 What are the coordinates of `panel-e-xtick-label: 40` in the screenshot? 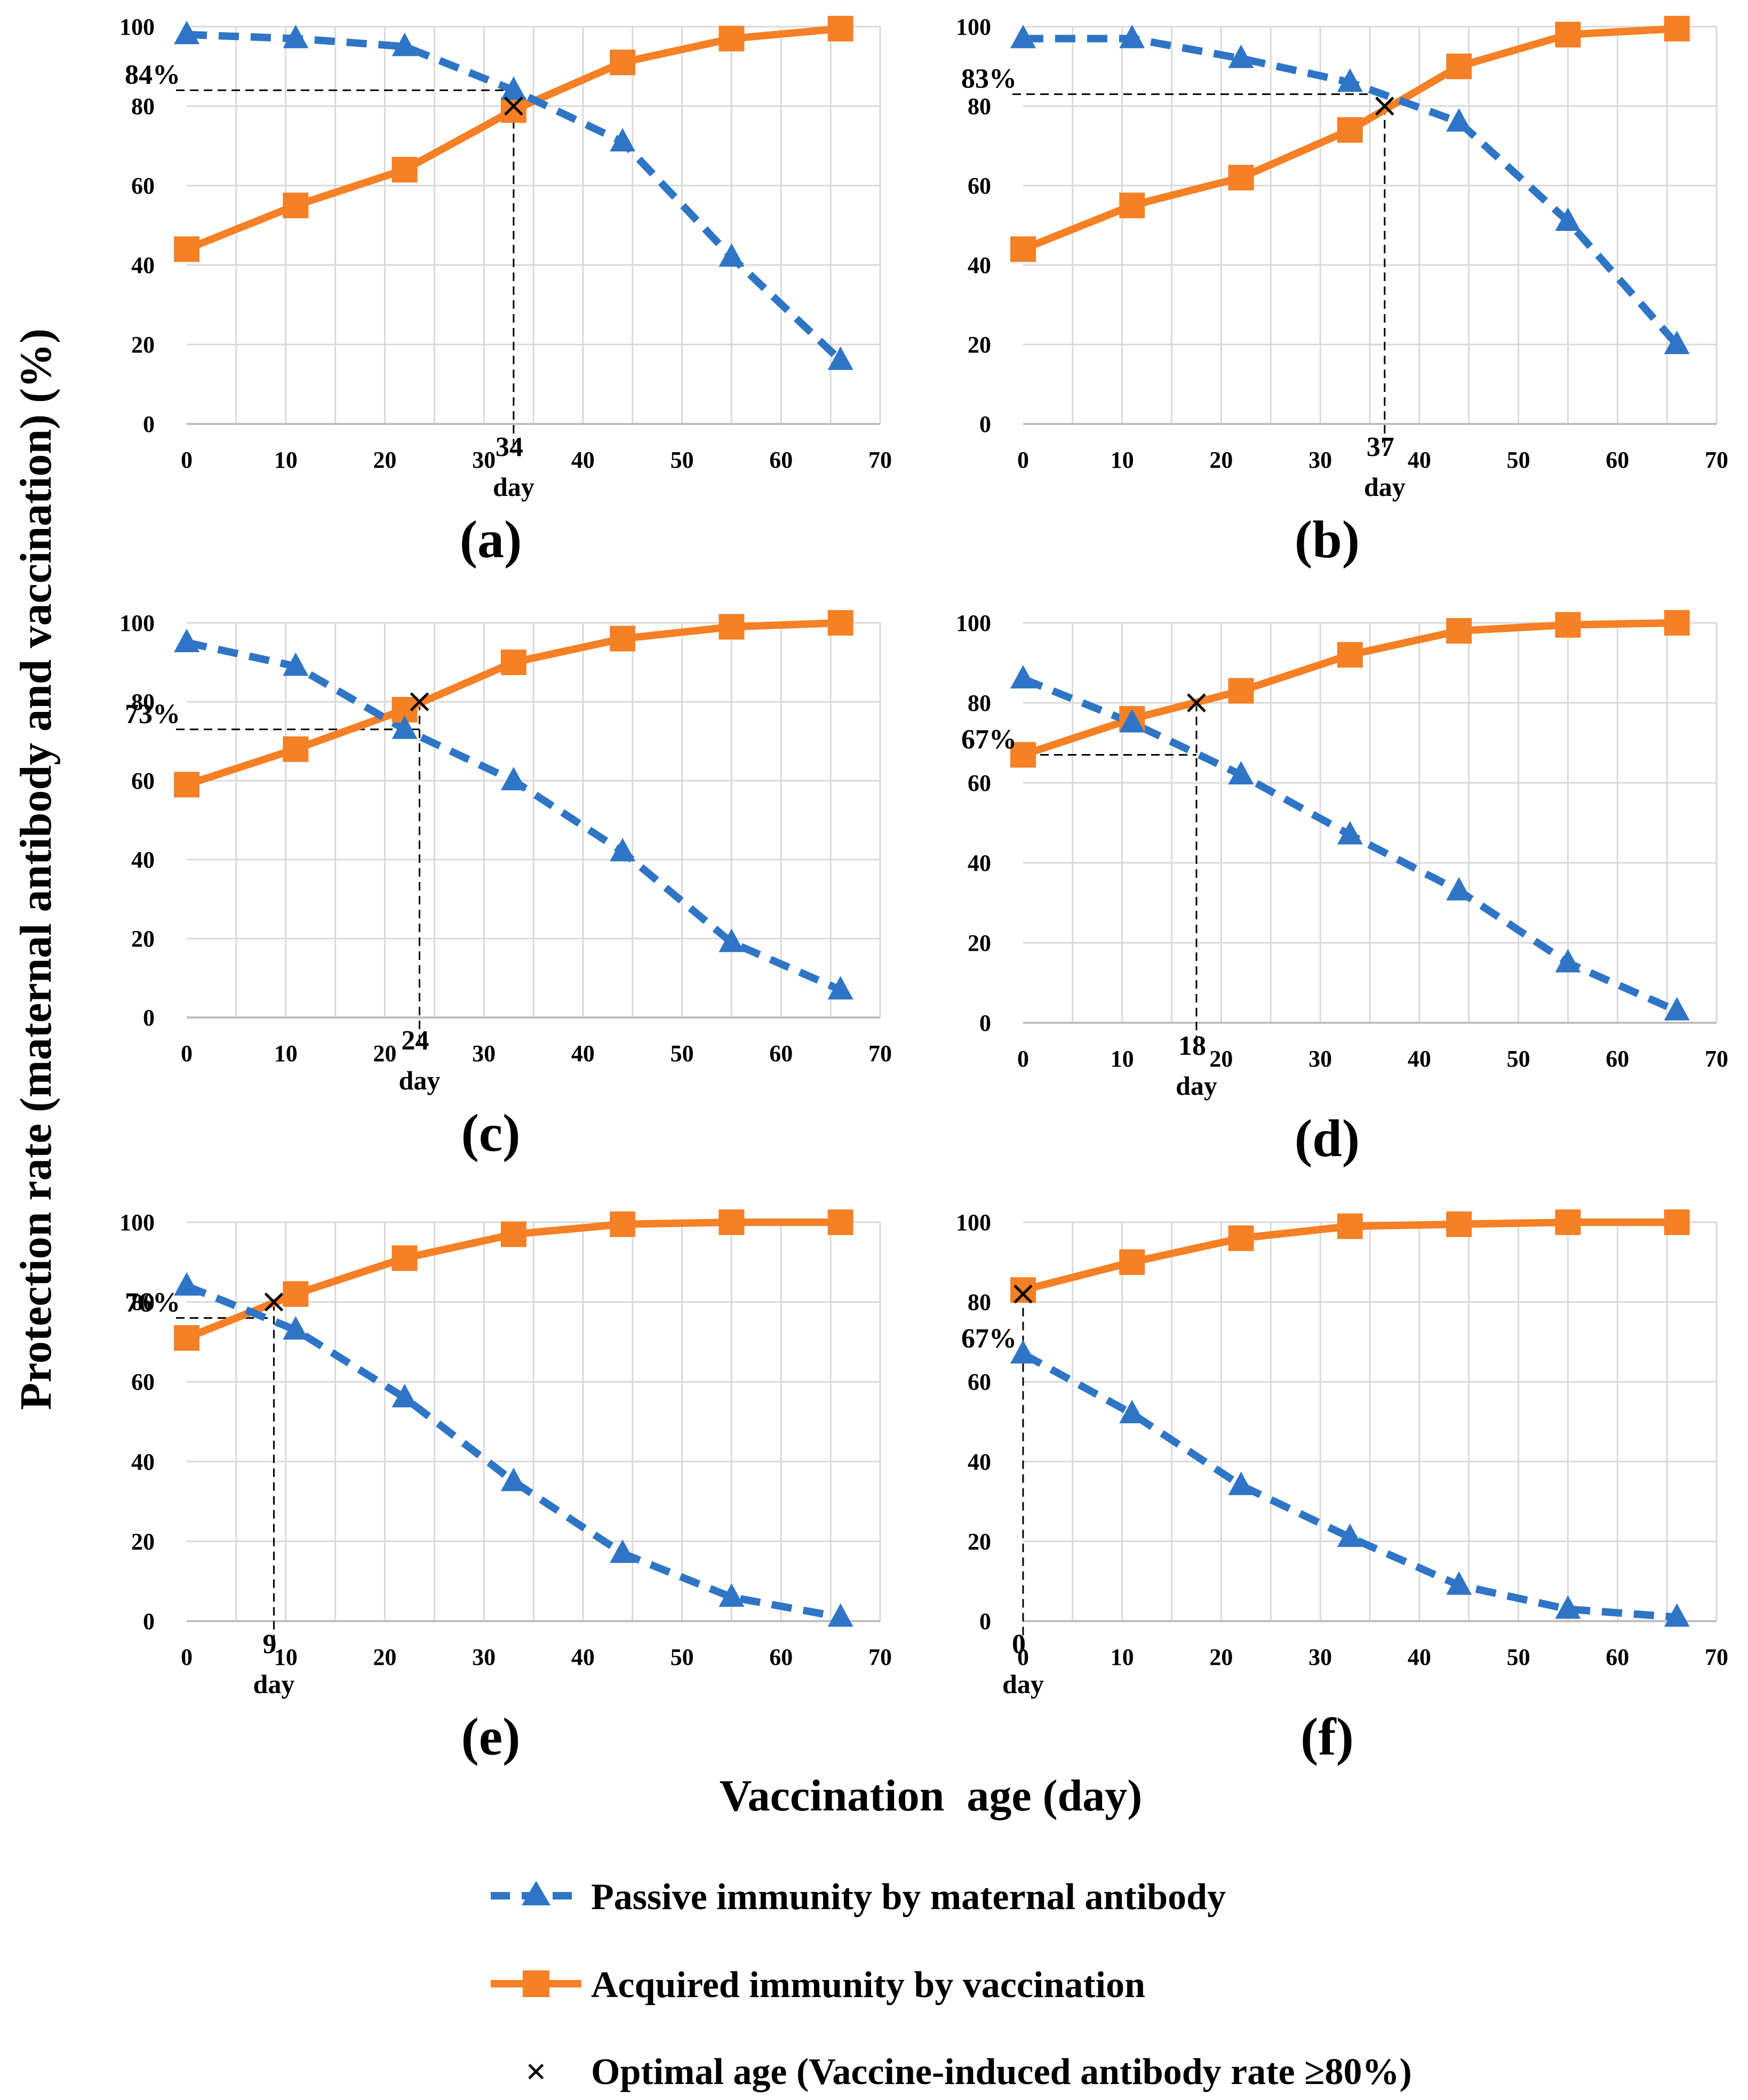 It's located at (583, 1657).